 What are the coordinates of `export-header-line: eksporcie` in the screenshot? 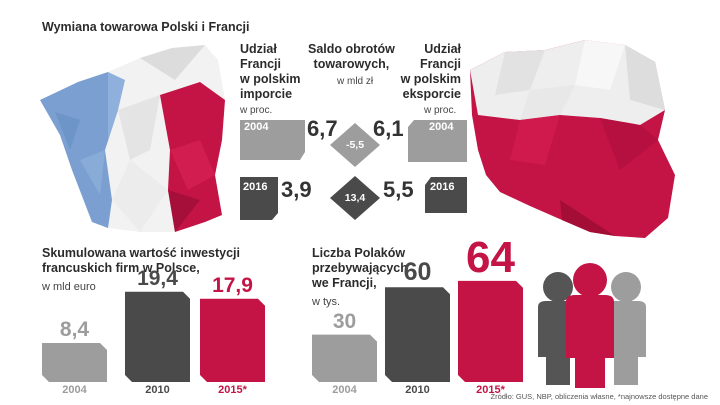 It's located at (431, 94).